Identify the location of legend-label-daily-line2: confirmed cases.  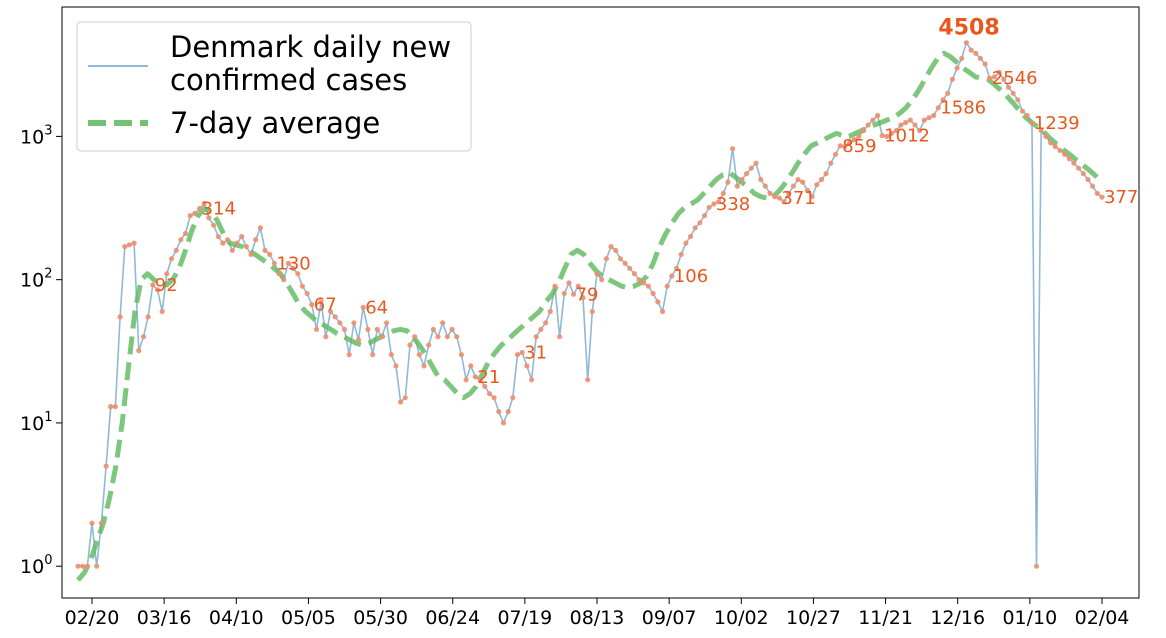
(288, 80).